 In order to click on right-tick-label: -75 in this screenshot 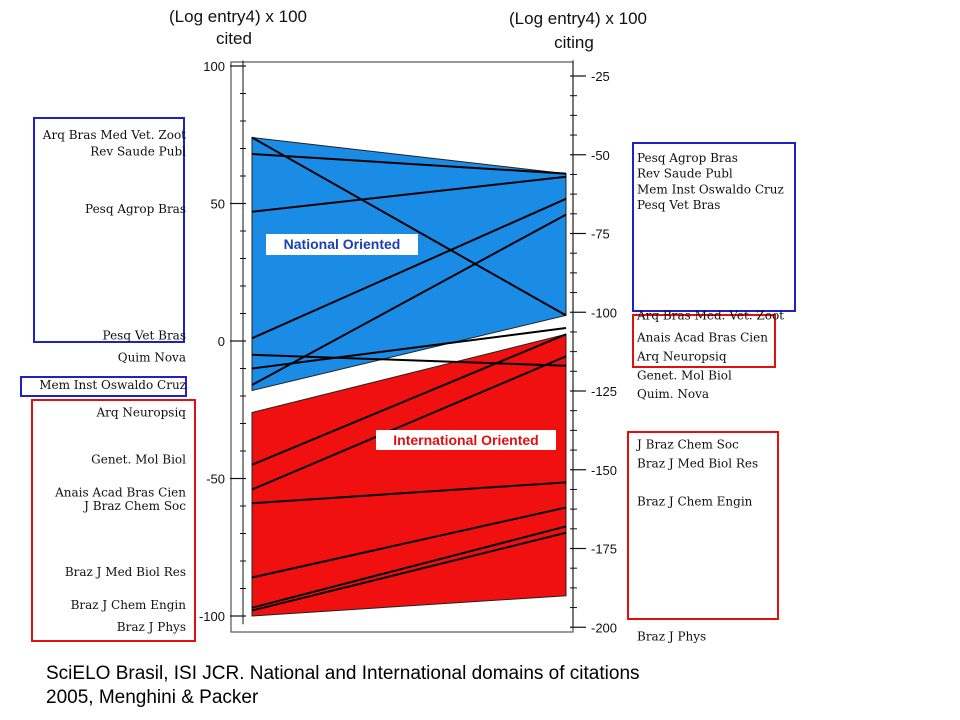, I will do `click(600, 234)`.